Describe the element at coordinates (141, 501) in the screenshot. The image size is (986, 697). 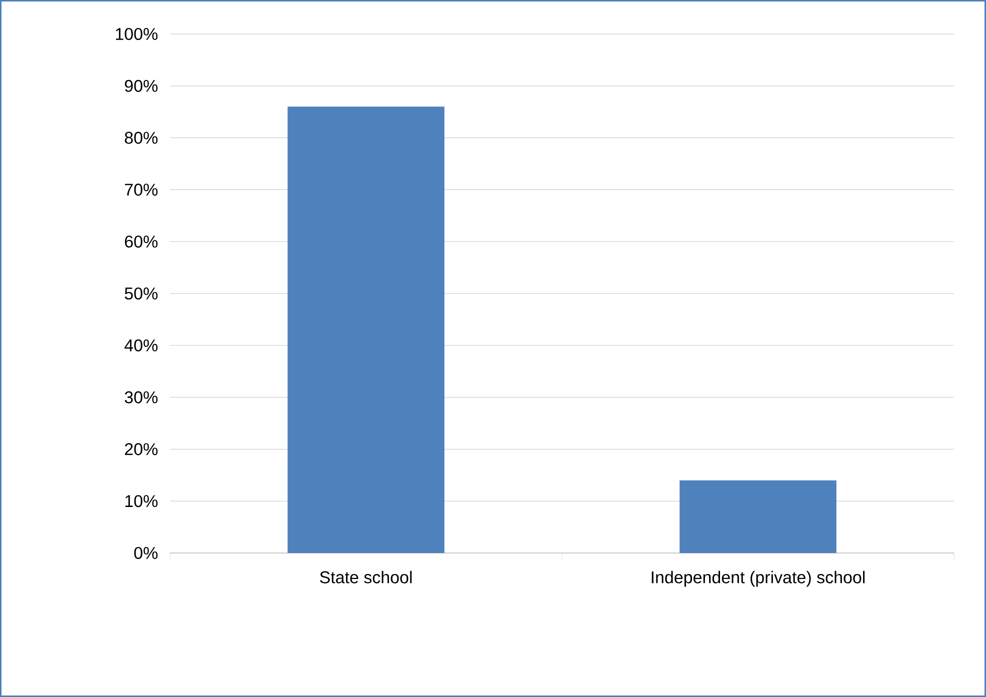
I see `y-tick-label: 10%` at that location.